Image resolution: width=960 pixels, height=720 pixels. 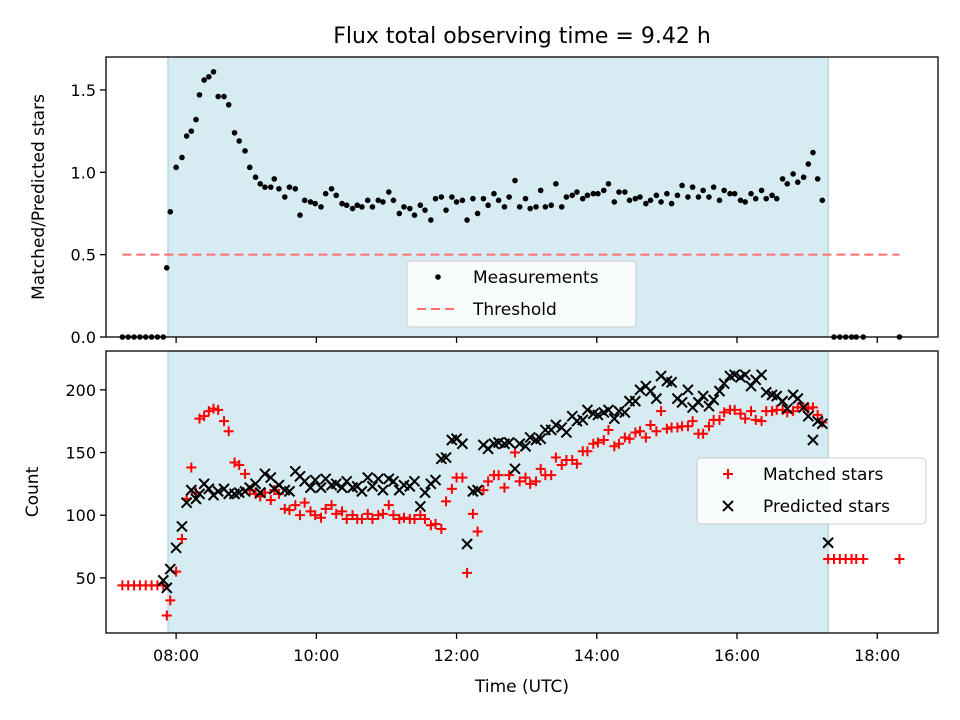 I want to click on y-axis-label: Matched/Predicted stars, so click(x=39, y=197).